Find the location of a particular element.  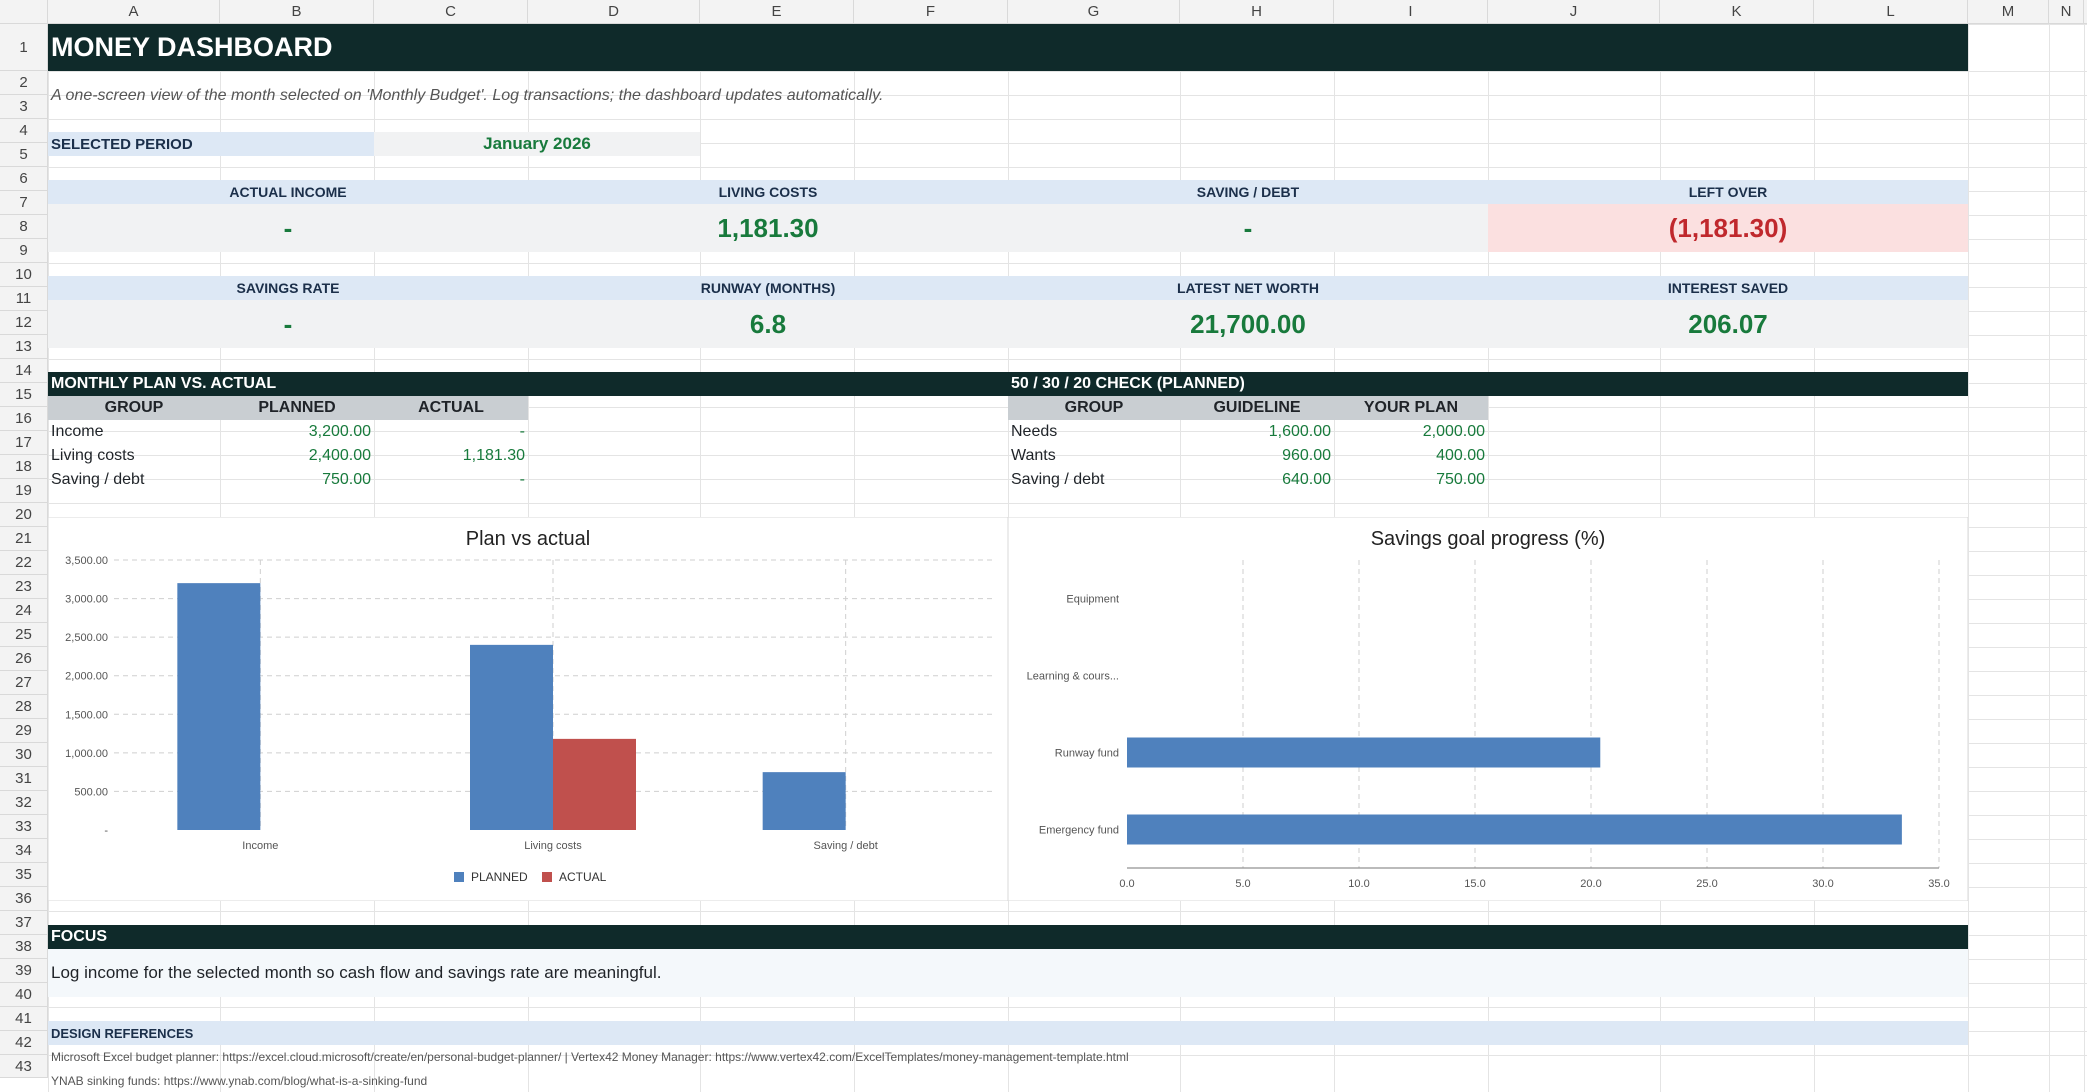

row-header: 28 is located at coordinates (24, 707).